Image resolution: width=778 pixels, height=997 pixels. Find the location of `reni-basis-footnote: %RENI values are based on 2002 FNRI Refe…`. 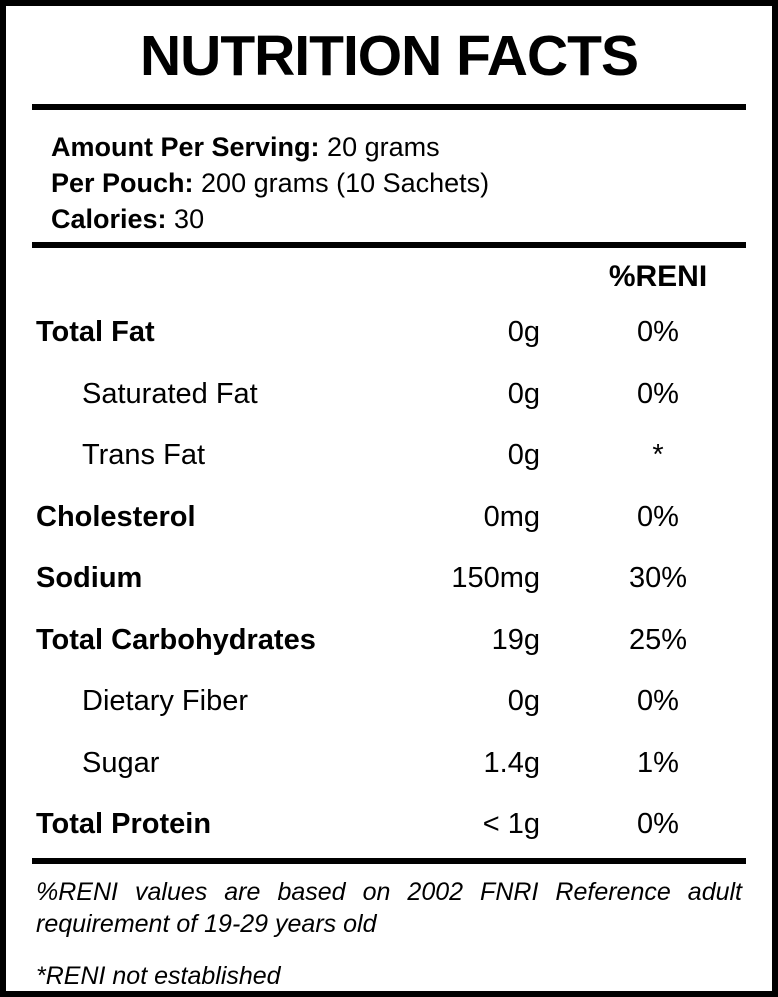

reni-basis-footnote: %RENI values are based on 2002 FNRI Refe… is located at coordinates (389, 907).